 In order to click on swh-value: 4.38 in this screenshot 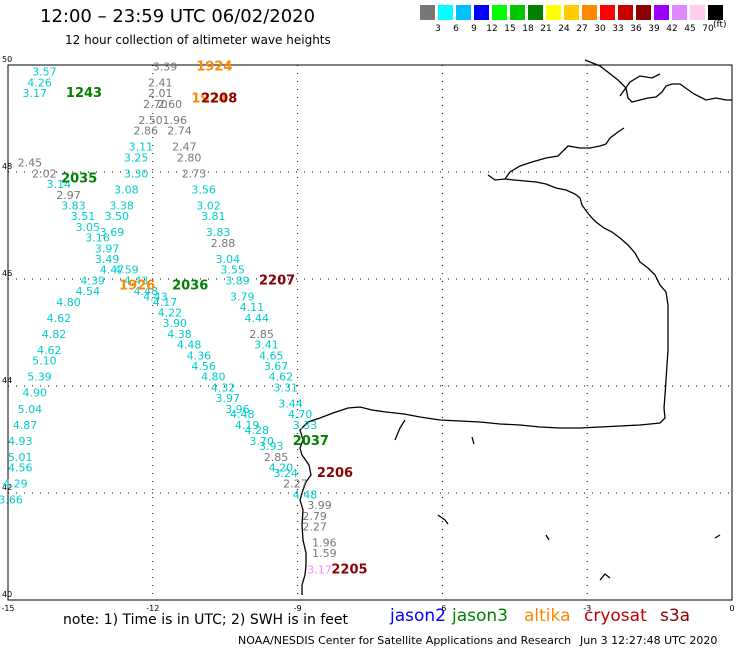, I will do `click(179, 334)`.